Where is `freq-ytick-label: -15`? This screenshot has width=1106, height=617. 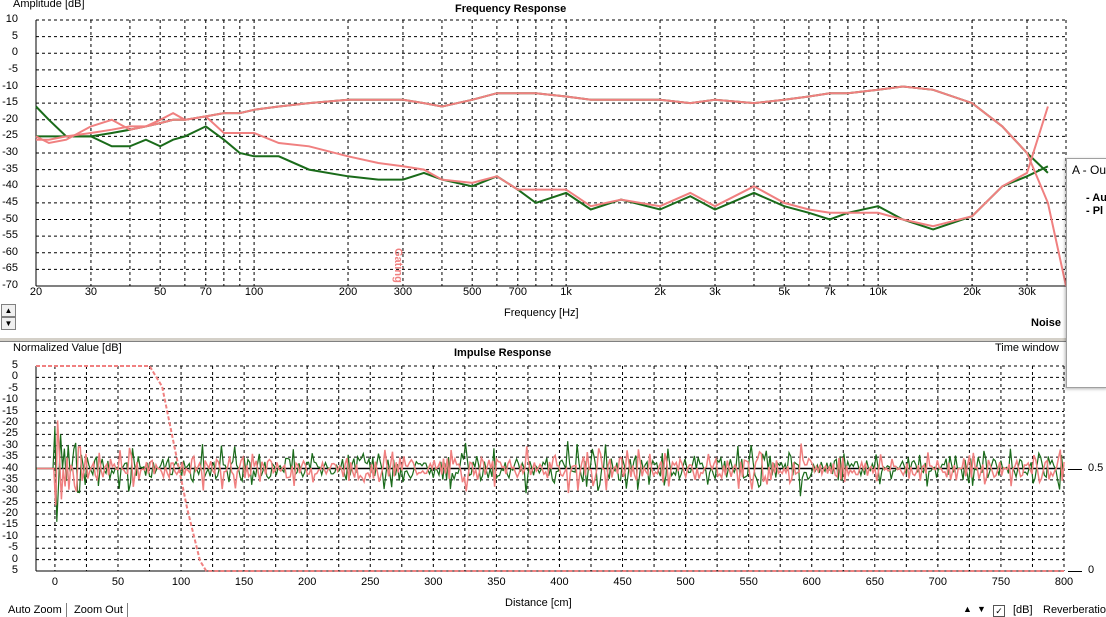 freq-ytick-label: -15 is located at coordinates (10, 102).